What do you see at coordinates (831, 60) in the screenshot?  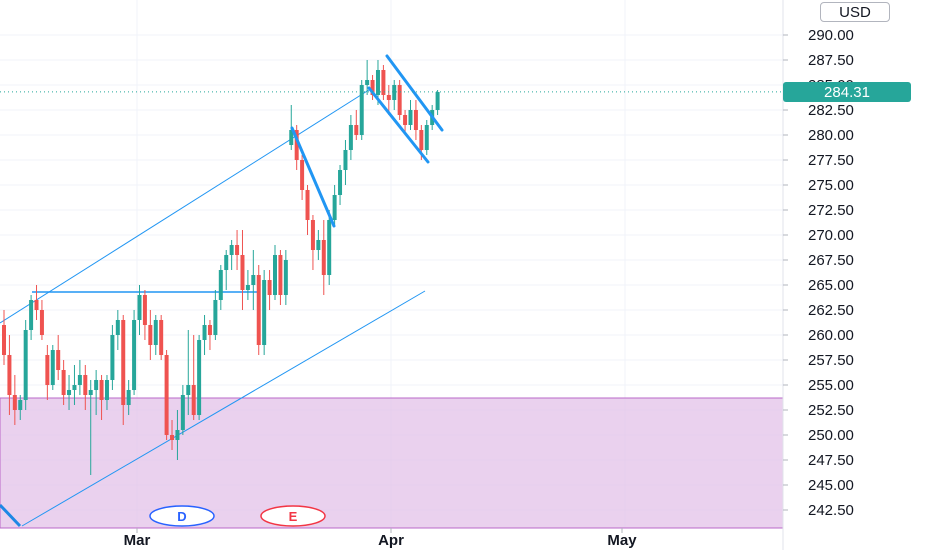 I see `price-tick-label: 287.50` at bounding box center [831, 60].